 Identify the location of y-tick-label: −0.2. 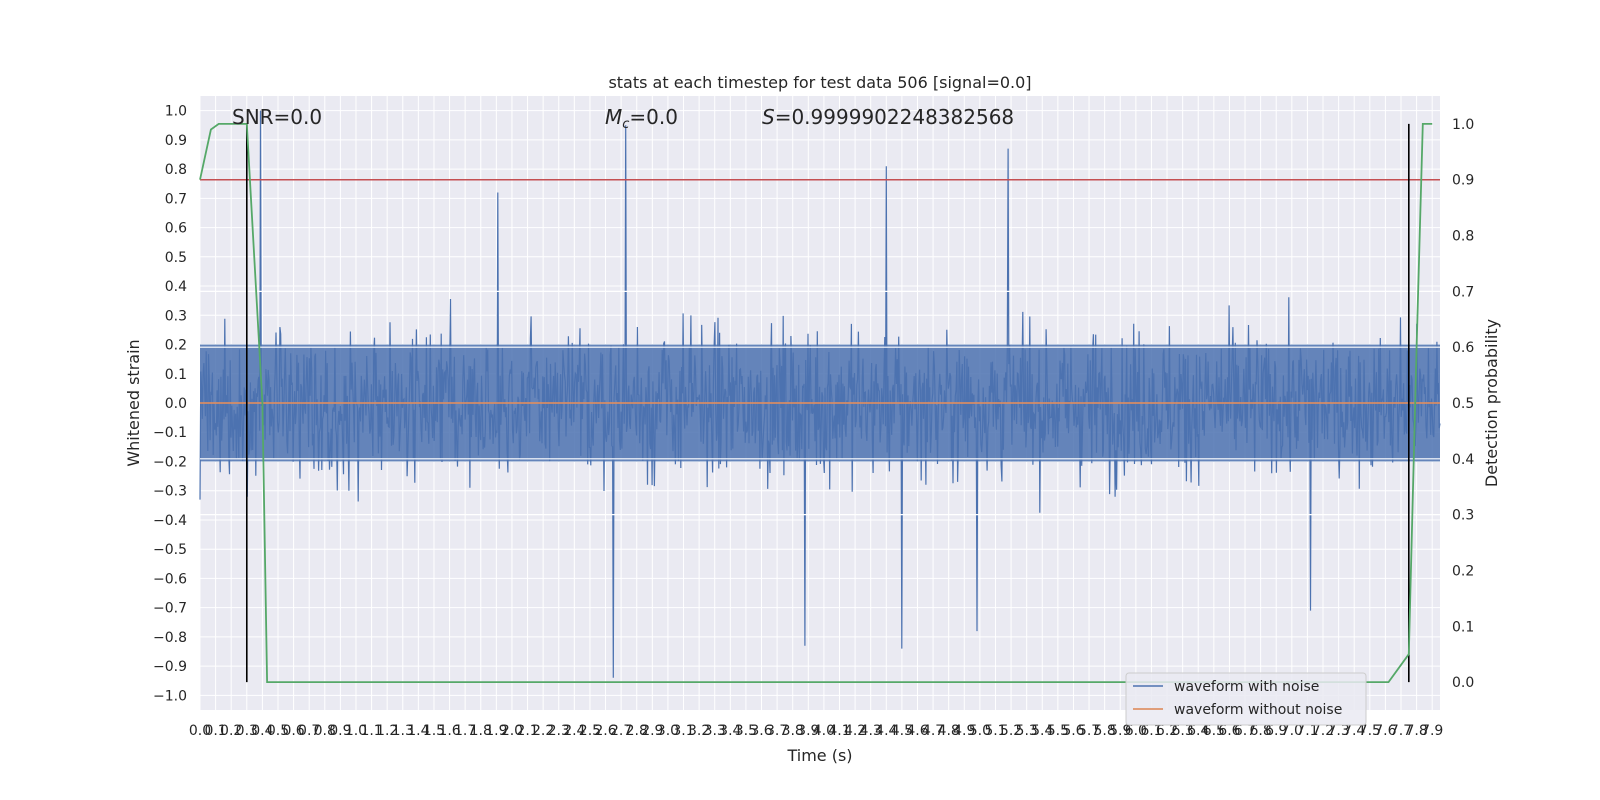
(170, 462).